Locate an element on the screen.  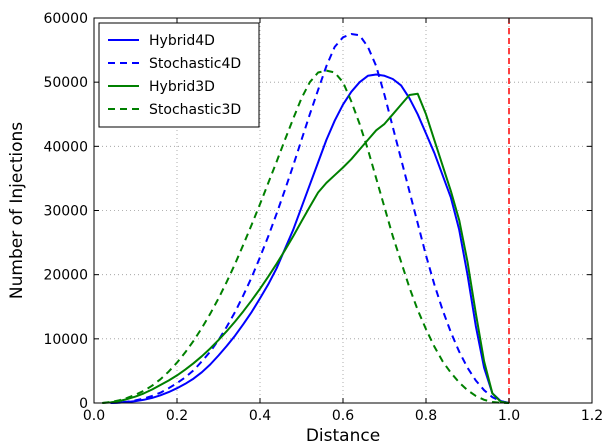
y-tick-label-1: 10000 is located at coordinates (65, 340).